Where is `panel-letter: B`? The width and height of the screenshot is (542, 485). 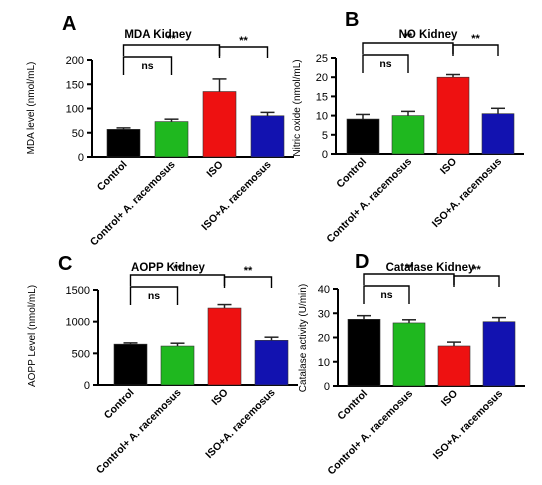 panel-letter: B is located at coordinates (352, 20).